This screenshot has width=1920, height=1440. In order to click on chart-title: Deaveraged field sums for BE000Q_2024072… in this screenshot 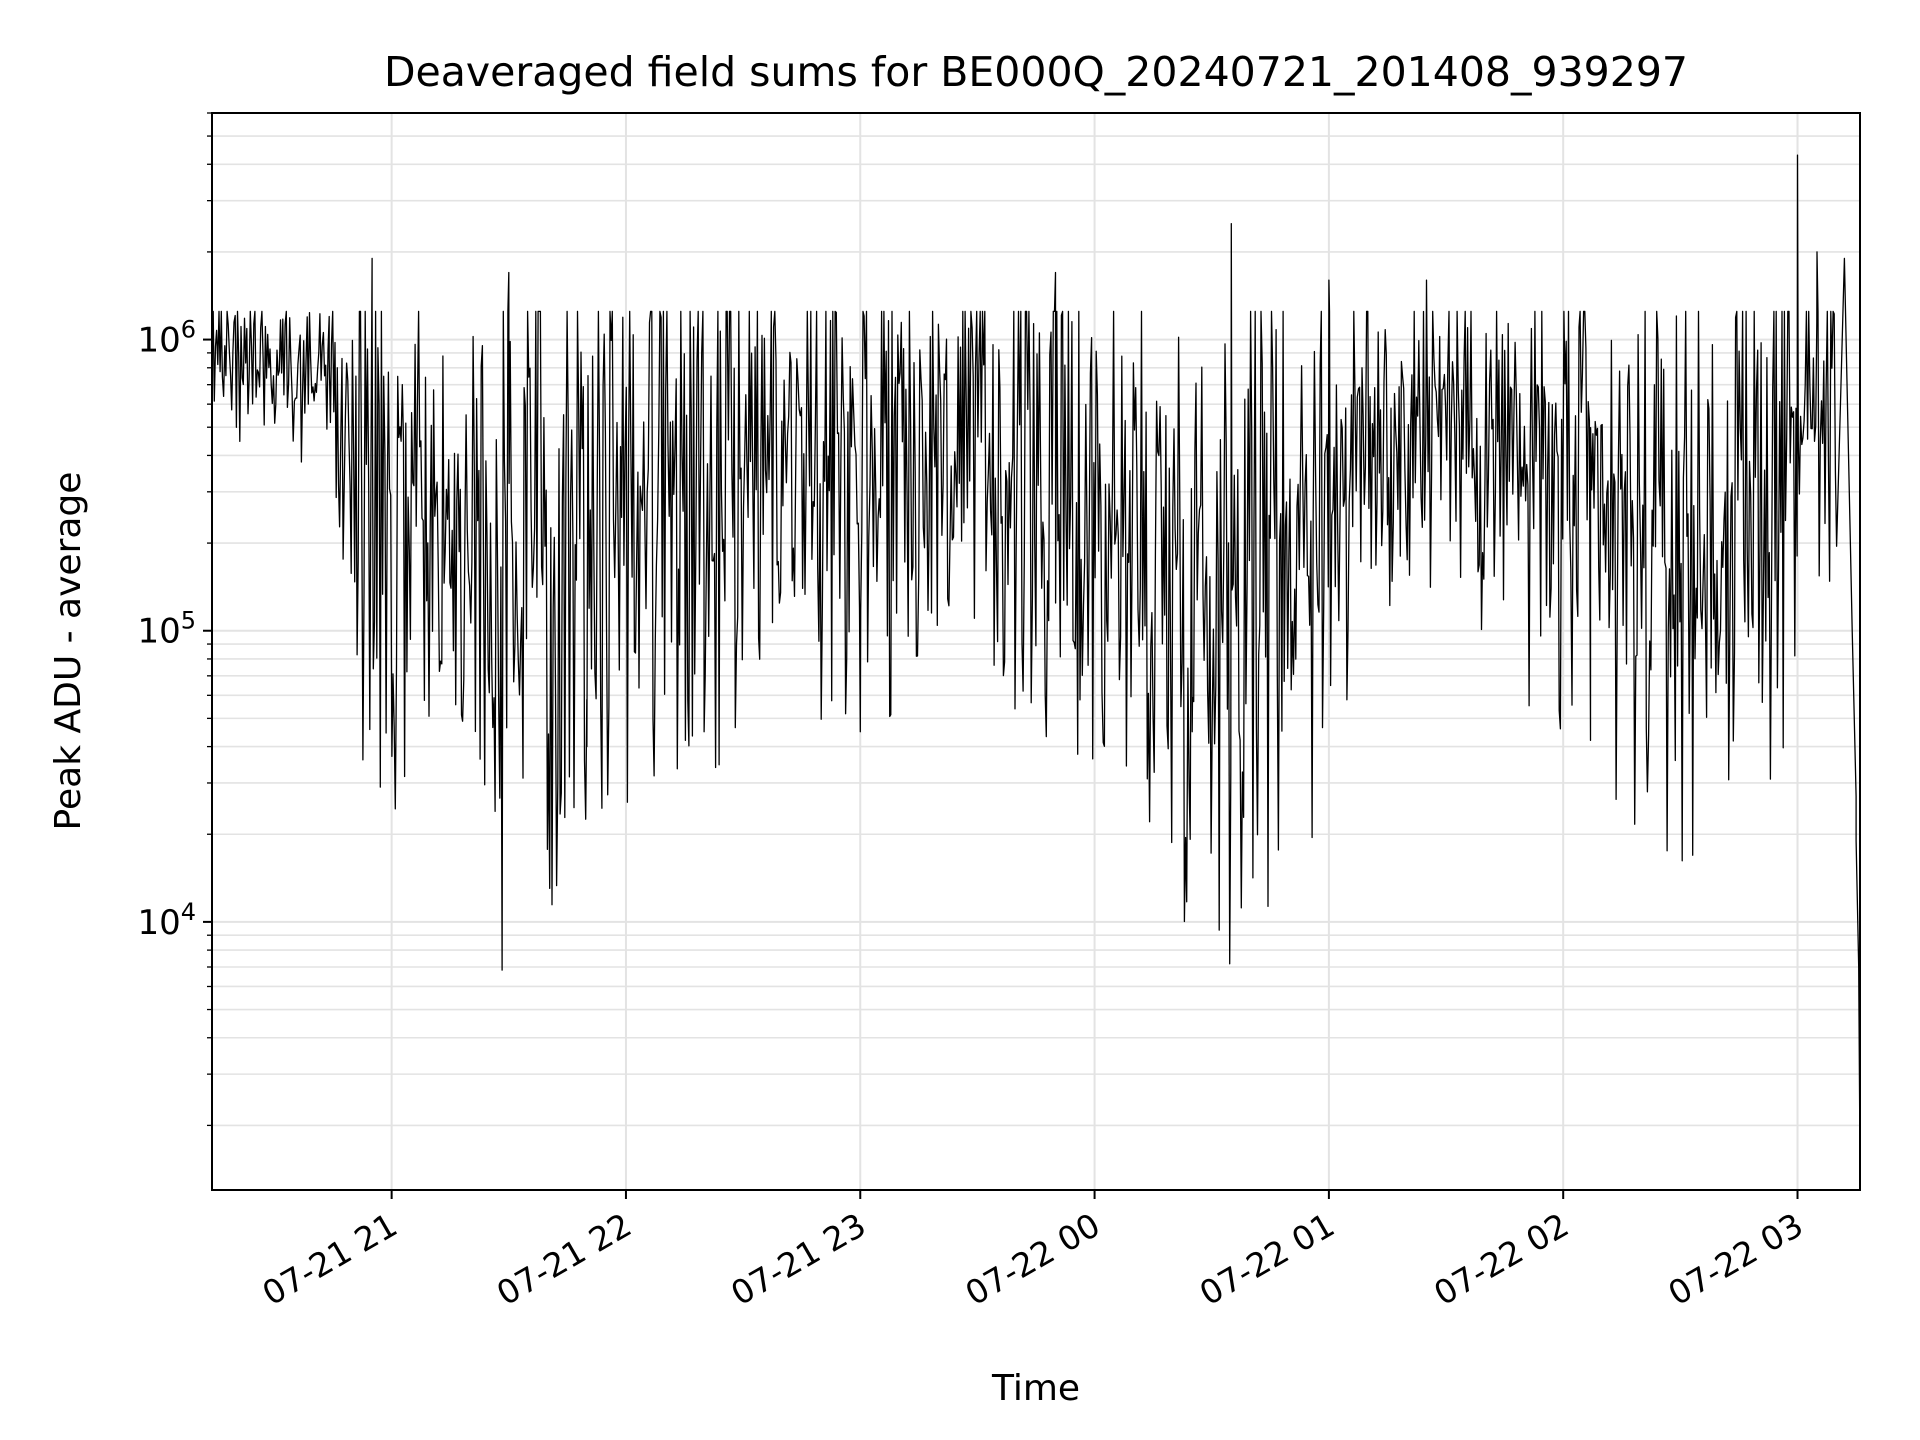, I will do `click(1036, 72)`.